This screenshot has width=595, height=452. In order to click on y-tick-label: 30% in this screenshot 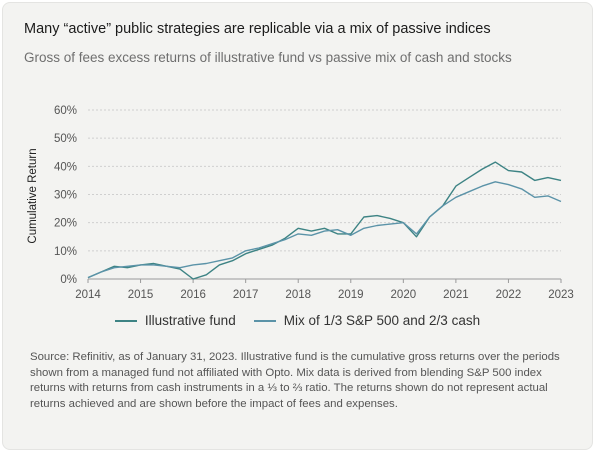, I will do `click(65, 196)`.